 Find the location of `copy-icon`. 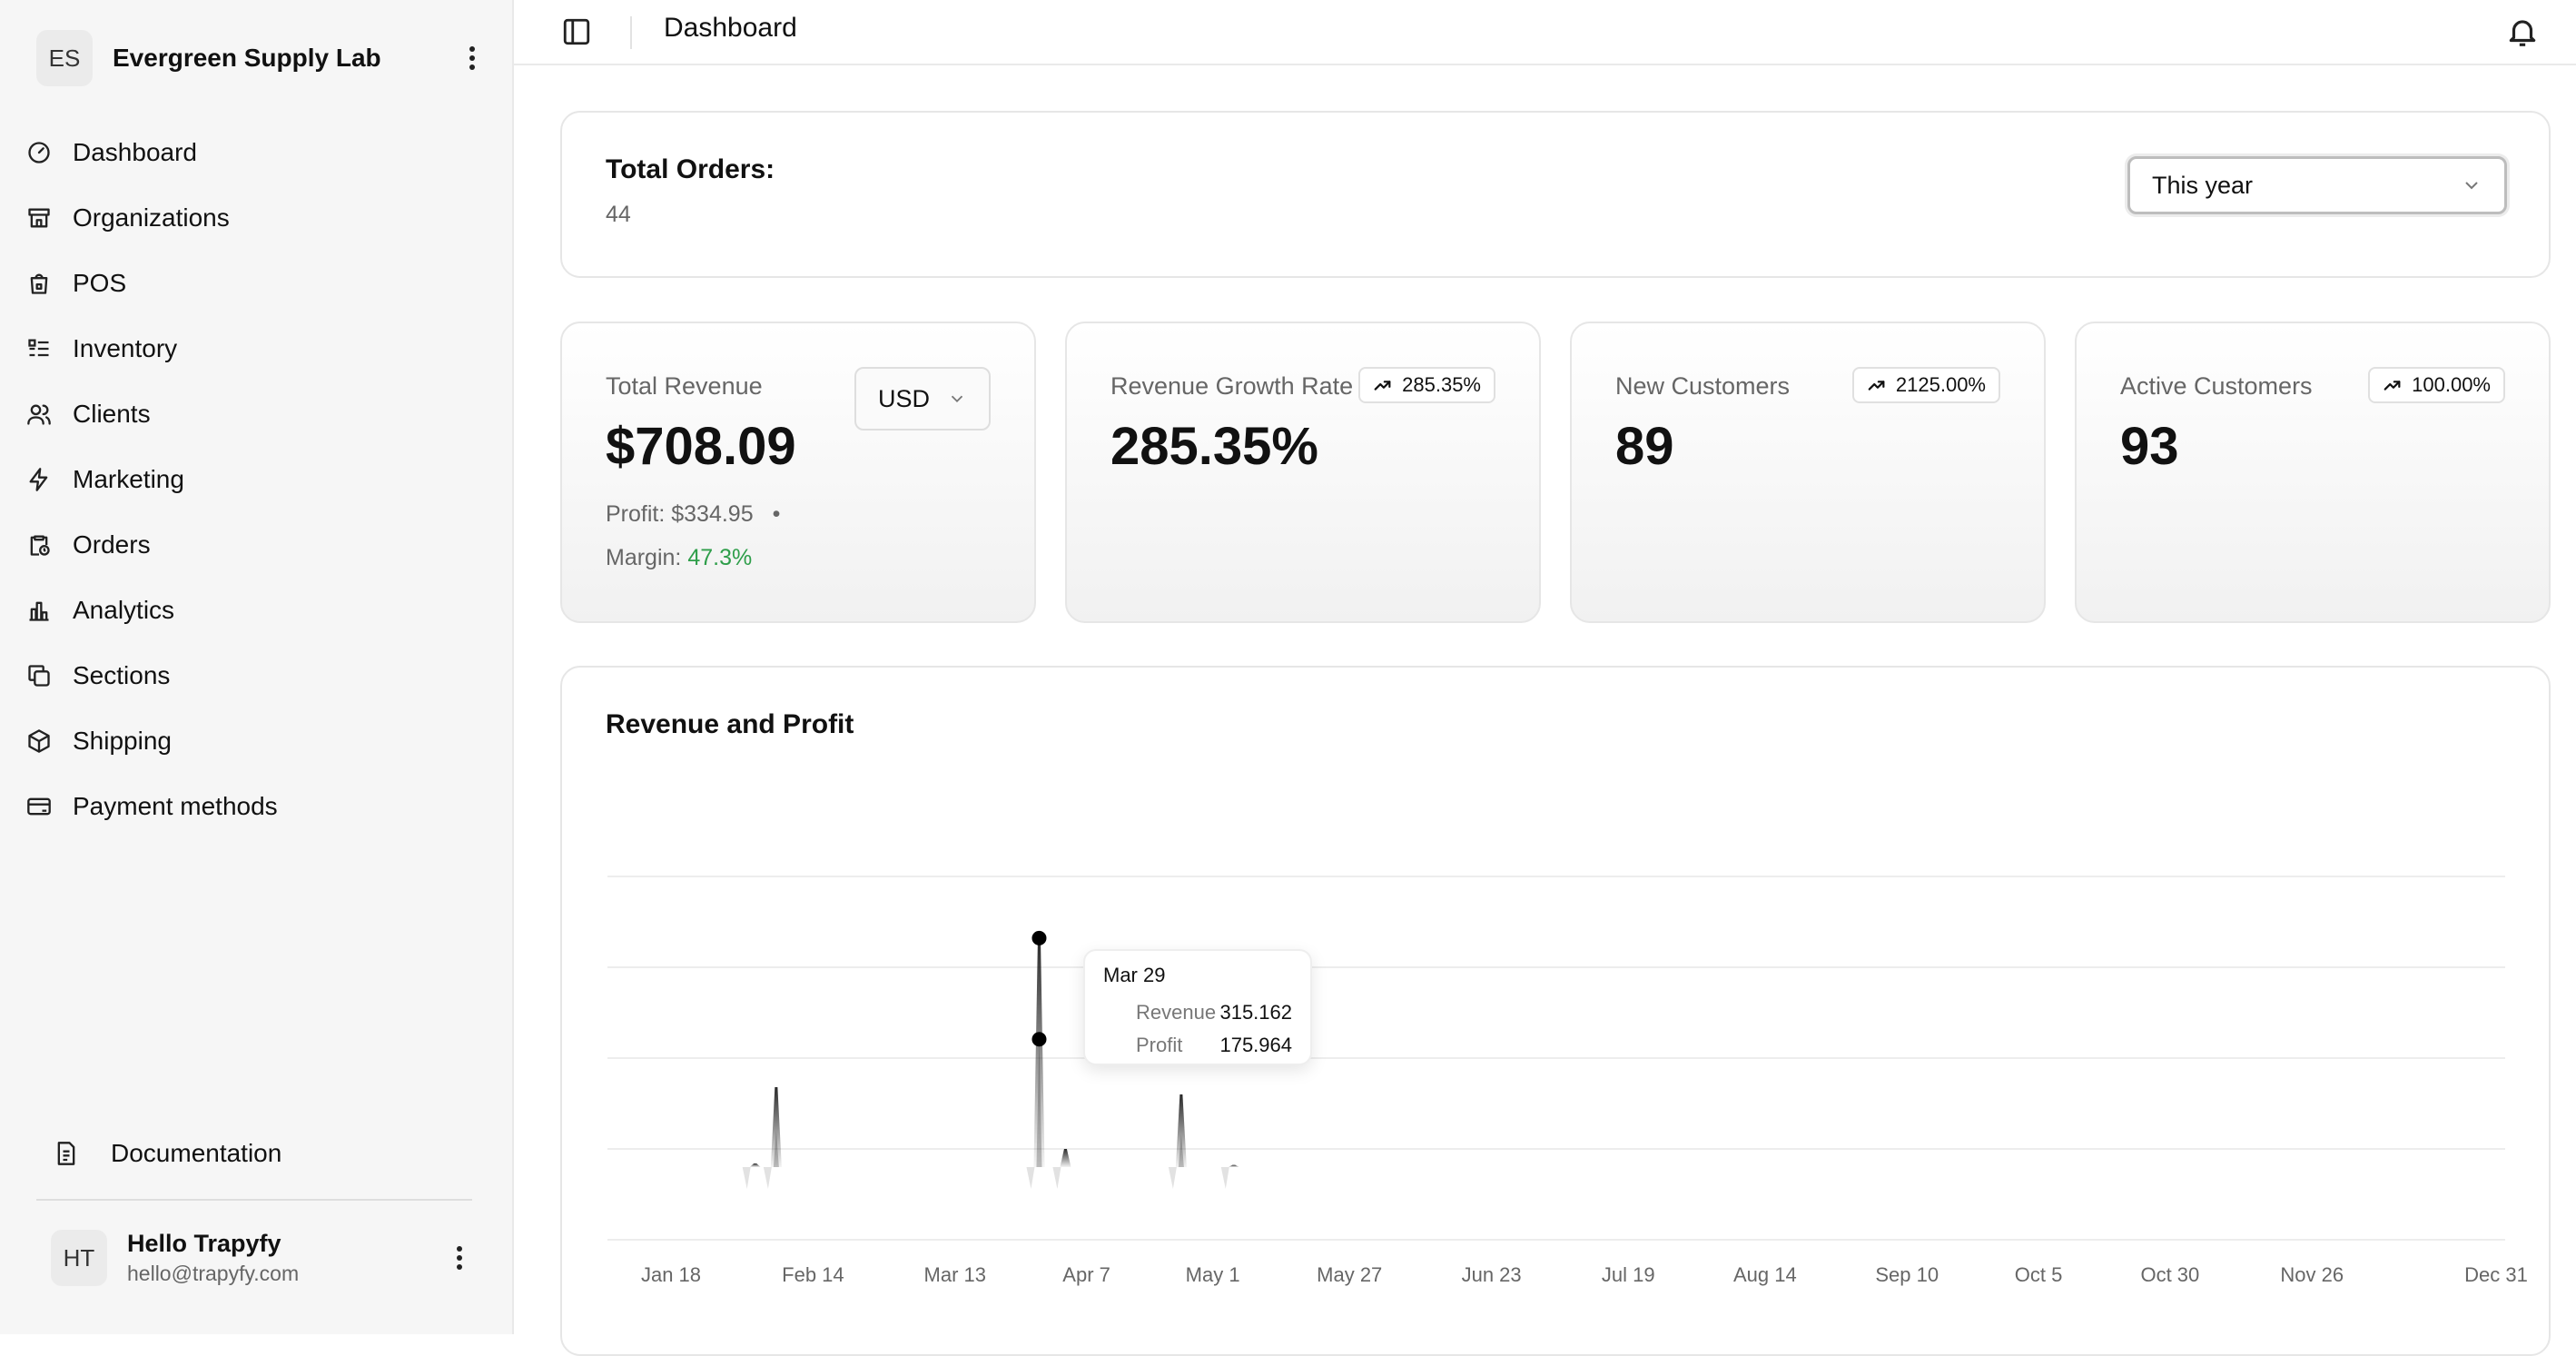

copy-icon is located at coordinates (39, 675).